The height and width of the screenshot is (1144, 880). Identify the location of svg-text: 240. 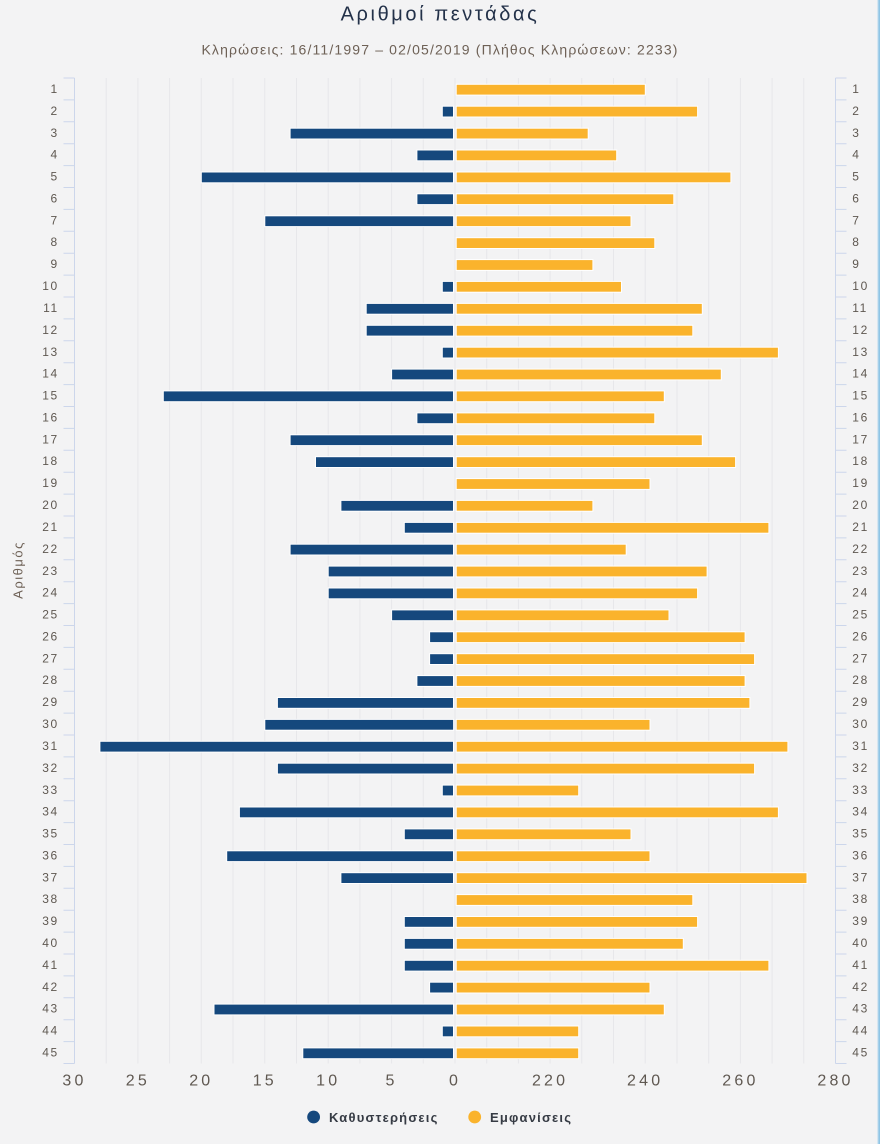
(645, 1081).